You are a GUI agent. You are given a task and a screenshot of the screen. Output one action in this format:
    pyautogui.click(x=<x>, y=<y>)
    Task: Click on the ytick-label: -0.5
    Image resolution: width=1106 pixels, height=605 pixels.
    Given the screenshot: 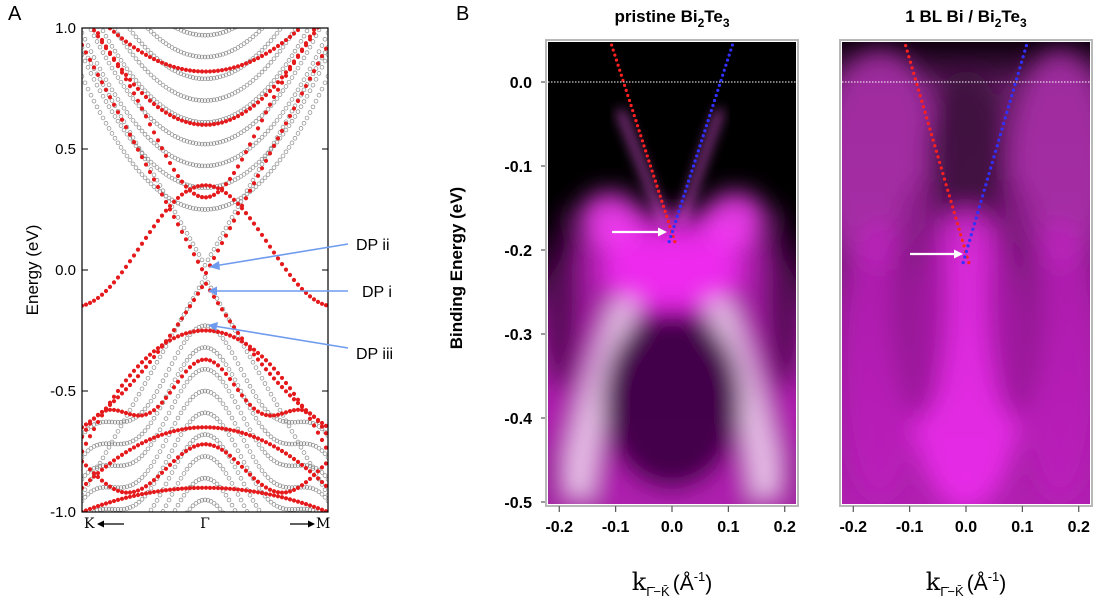 What is the action you would take?
    pyautogui.click(x=518, y=503)
    